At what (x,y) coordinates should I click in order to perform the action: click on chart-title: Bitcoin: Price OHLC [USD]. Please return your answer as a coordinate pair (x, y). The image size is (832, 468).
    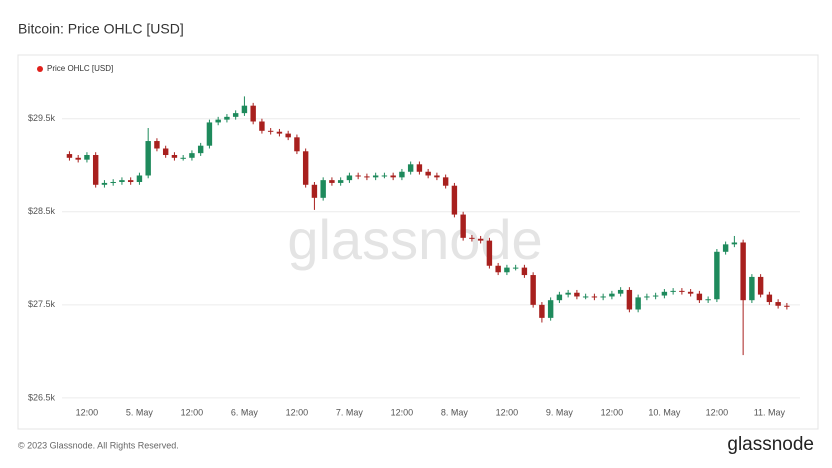
    Looking at the image, I should click on (101, 29).